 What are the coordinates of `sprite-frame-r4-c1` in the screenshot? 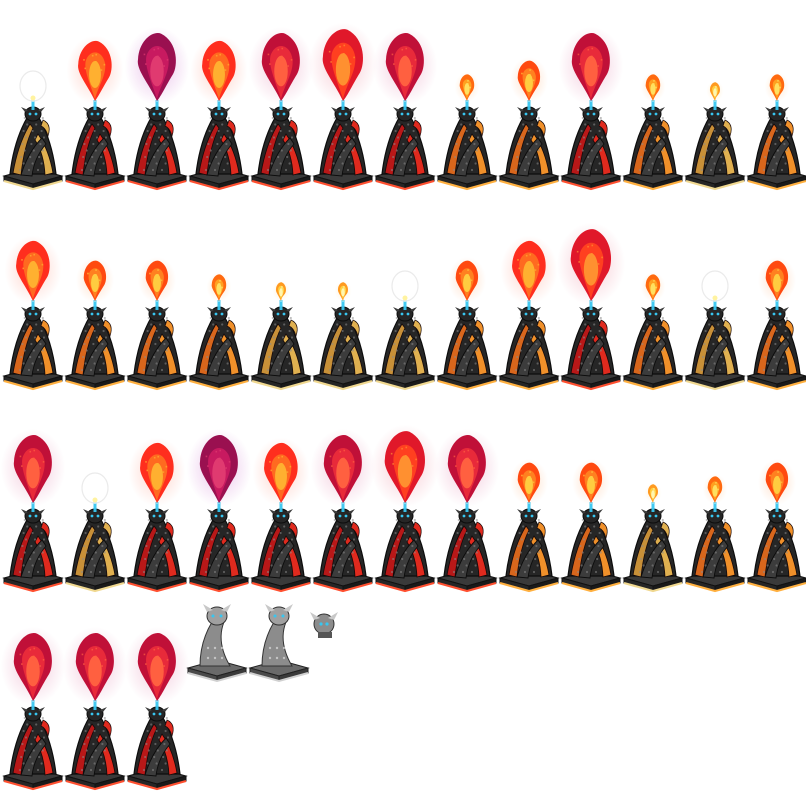 It's located at (33, 690).